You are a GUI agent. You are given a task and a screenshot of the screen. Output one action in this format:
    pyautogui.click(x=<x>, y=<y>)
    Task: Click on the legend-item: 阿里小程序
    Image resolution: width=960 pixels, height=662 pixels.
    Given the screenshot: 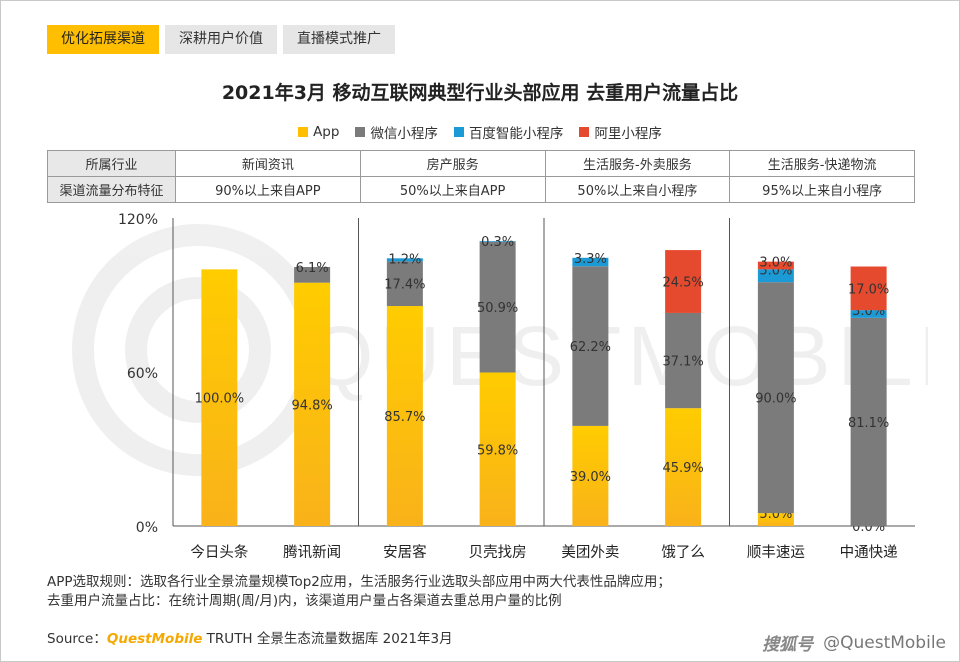 What is the action you would take?
    pyautogui.click(x=620, y=132)
    